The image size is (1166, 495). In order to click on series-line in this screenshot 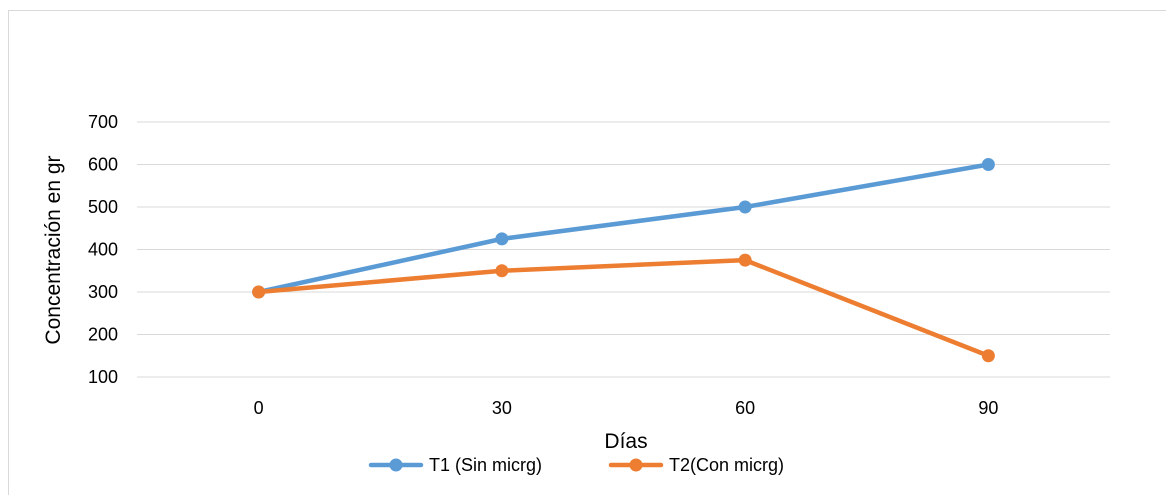, I will do `click(623, 307)`.